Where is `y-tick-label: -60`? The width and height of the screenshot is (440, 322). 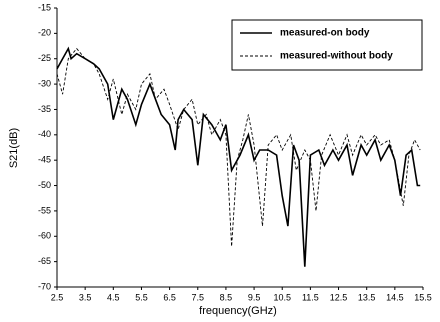 y-tick-label: -60 is located at coordinates (44, 236).